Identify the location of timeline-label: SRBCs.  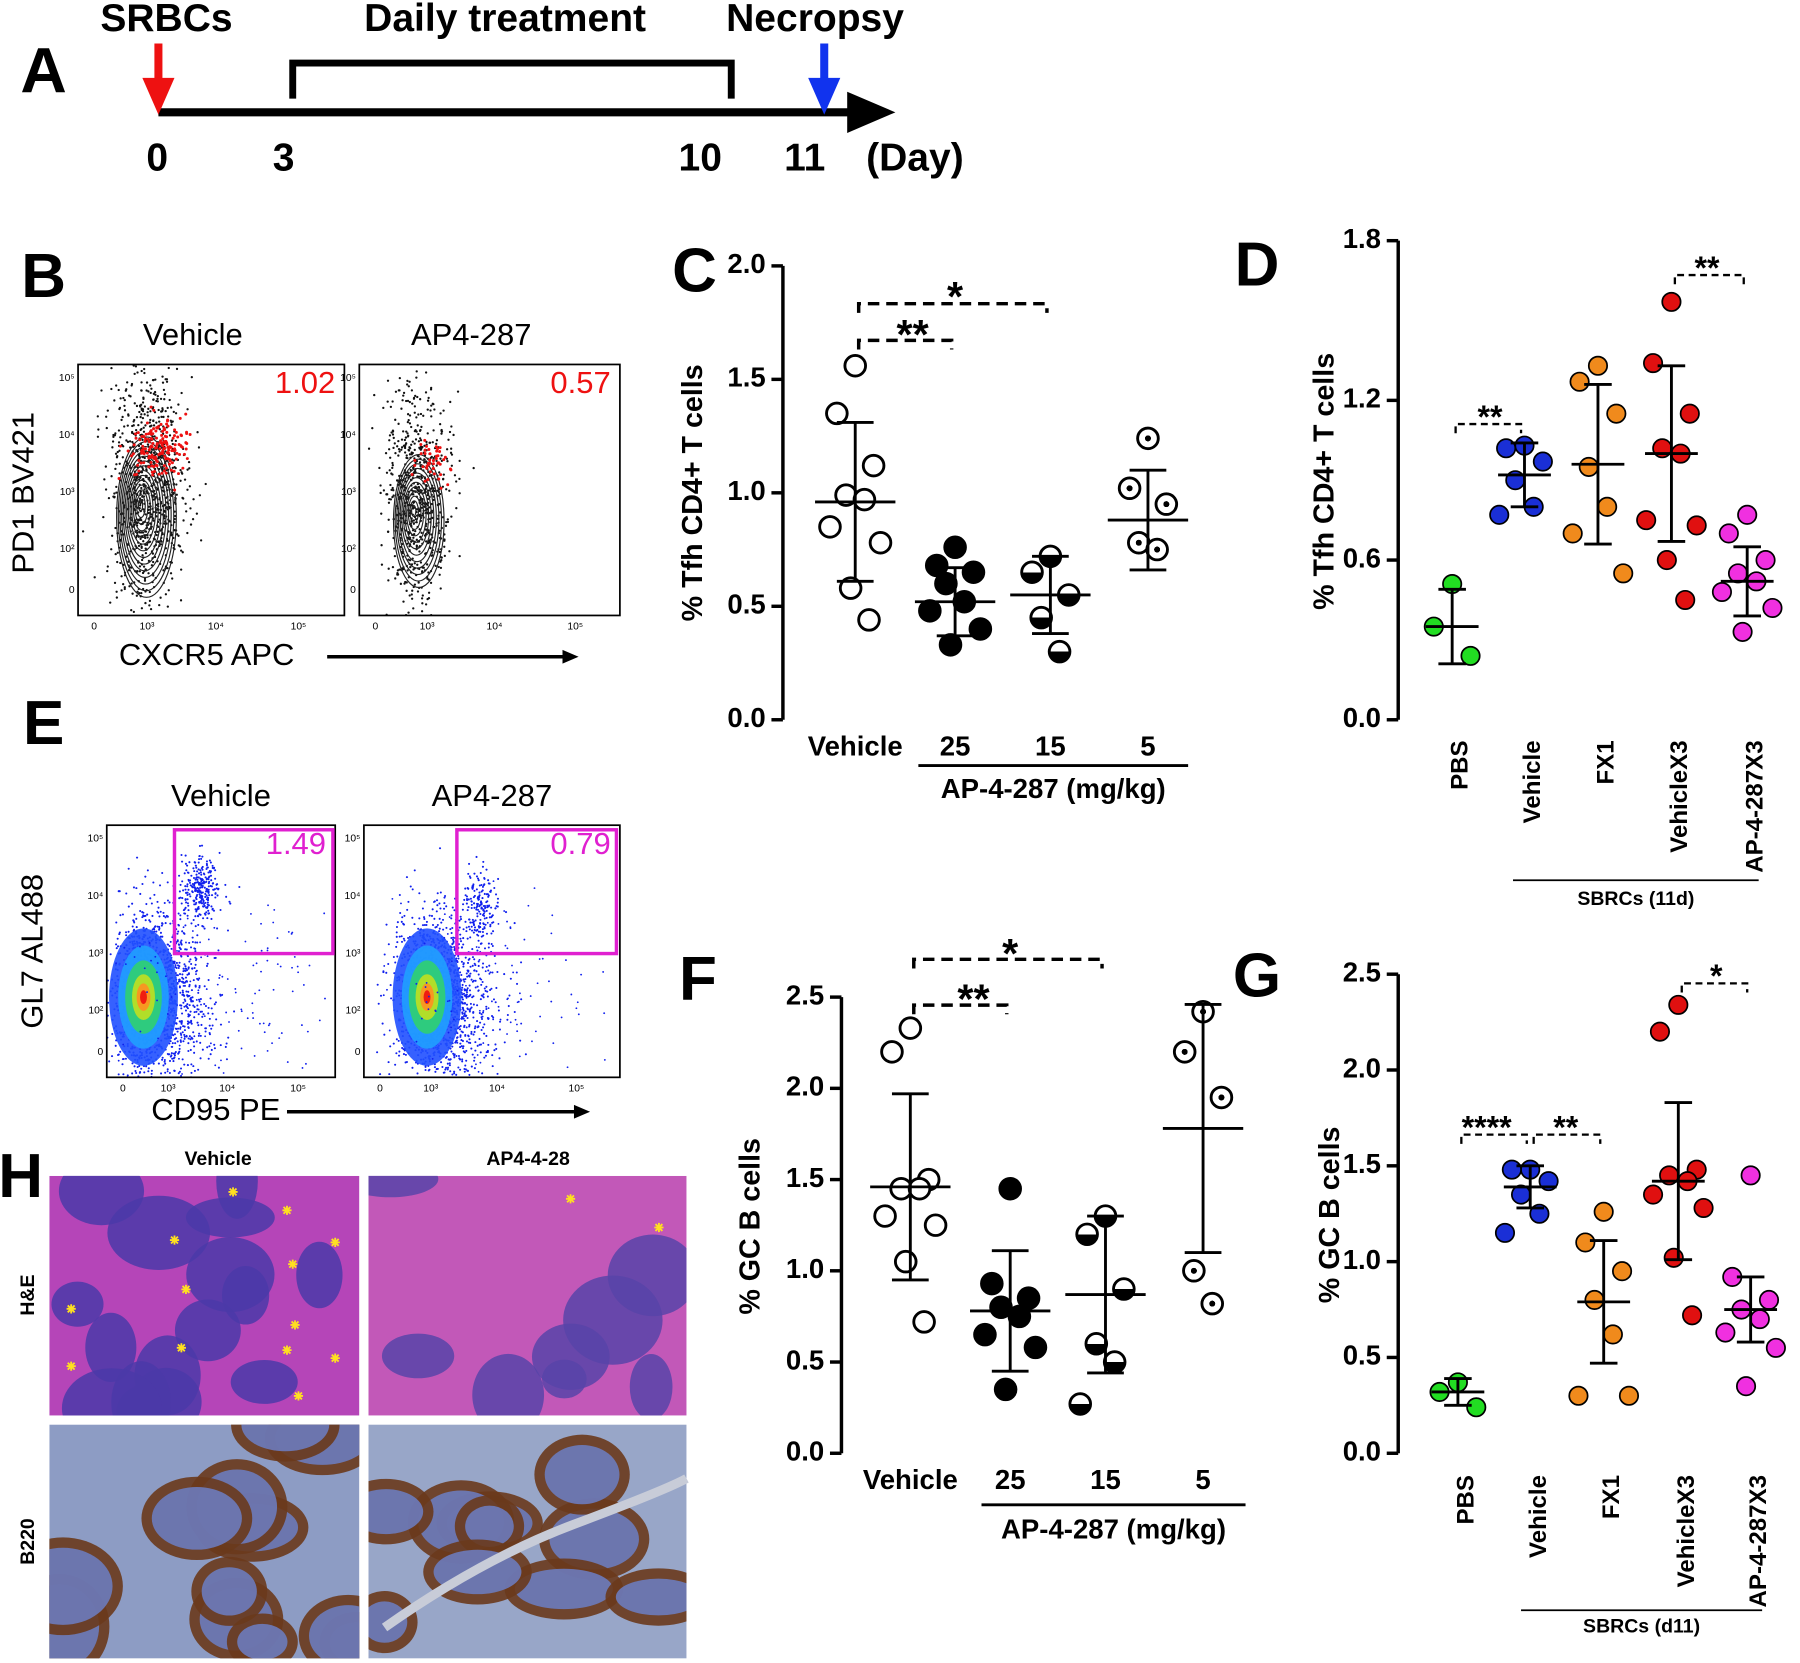
(166, 20).